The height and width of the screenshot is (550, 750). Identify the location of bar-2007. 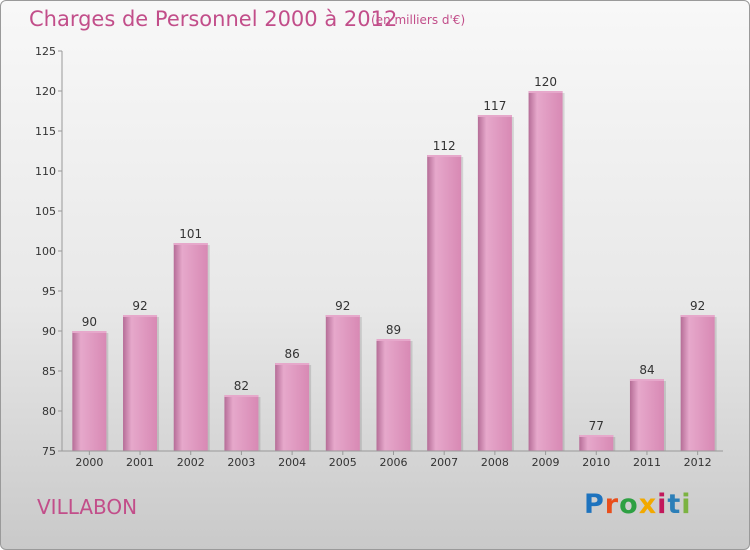
(444, 303).